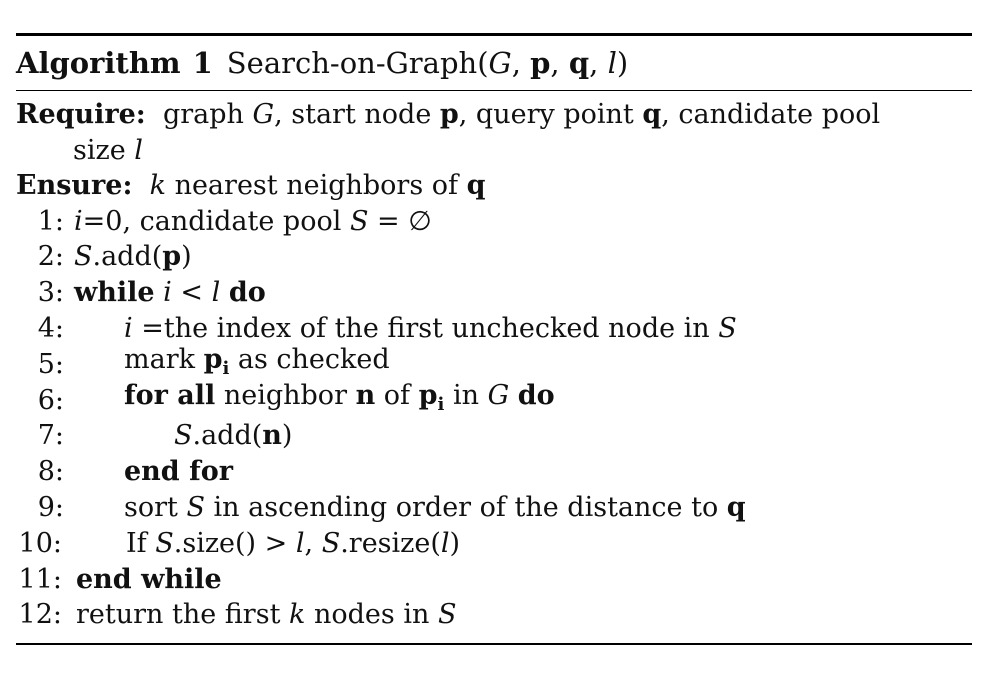 This screenshot has height=676, width=990. What do you see at coordinates (494, 90) in the screenshot?
I see `caption-rule` at bounding box center [494, 90].